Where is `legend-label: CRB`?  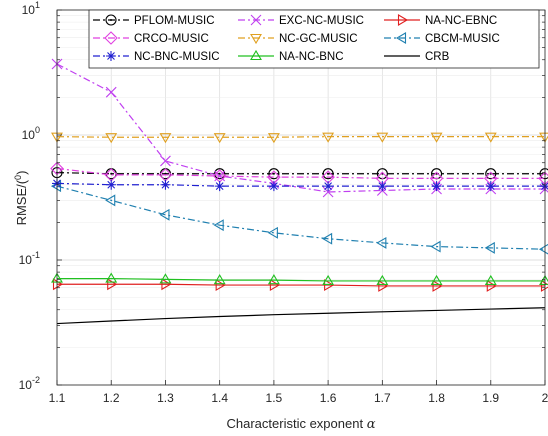 legend-label: CRB is located at coordinates (437, 57).